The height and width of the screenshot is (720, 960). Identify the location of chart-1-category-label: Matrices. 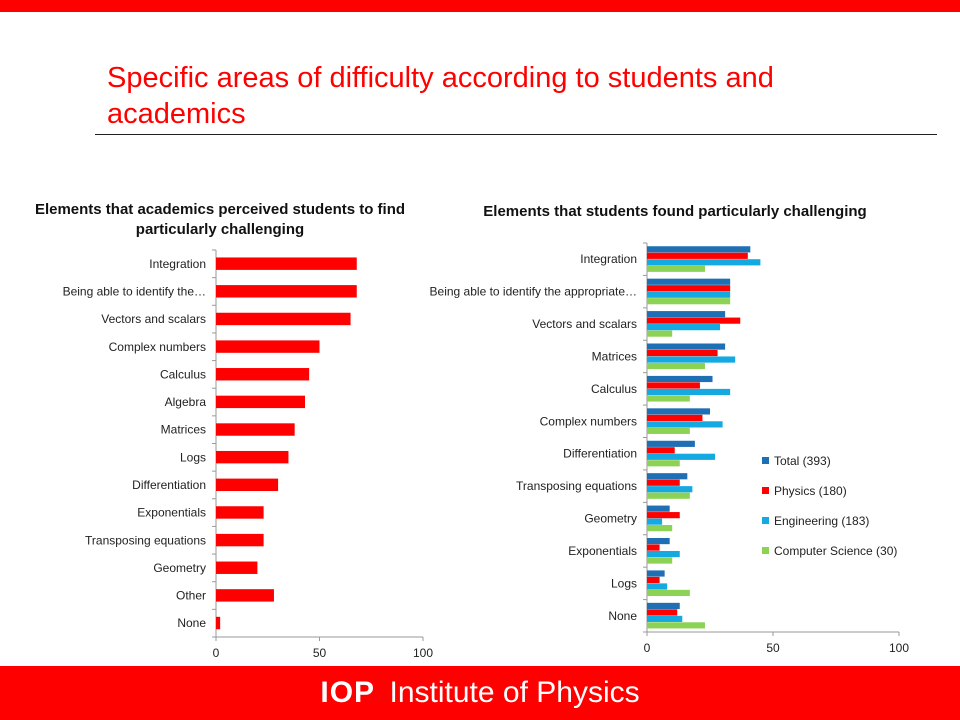
(614, 356).